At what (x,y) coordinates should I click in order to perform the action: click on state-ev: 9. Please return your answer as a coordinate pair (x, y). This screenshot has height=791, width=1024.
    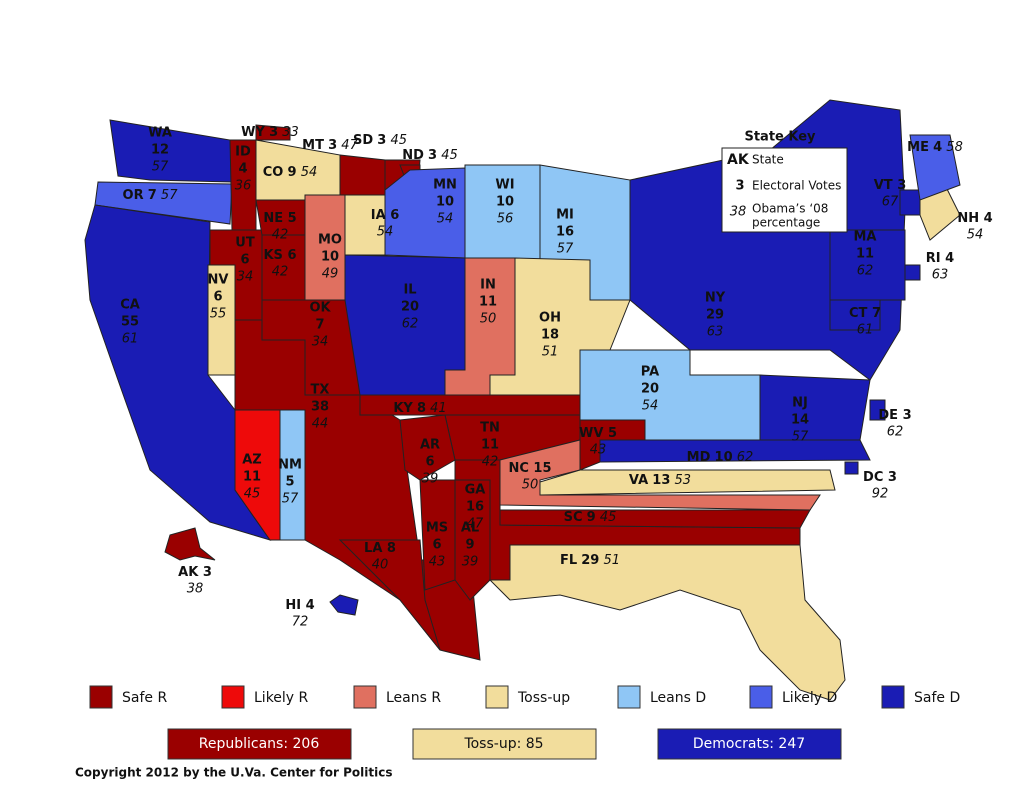
    Looking at the image, I should click on (292, 172).